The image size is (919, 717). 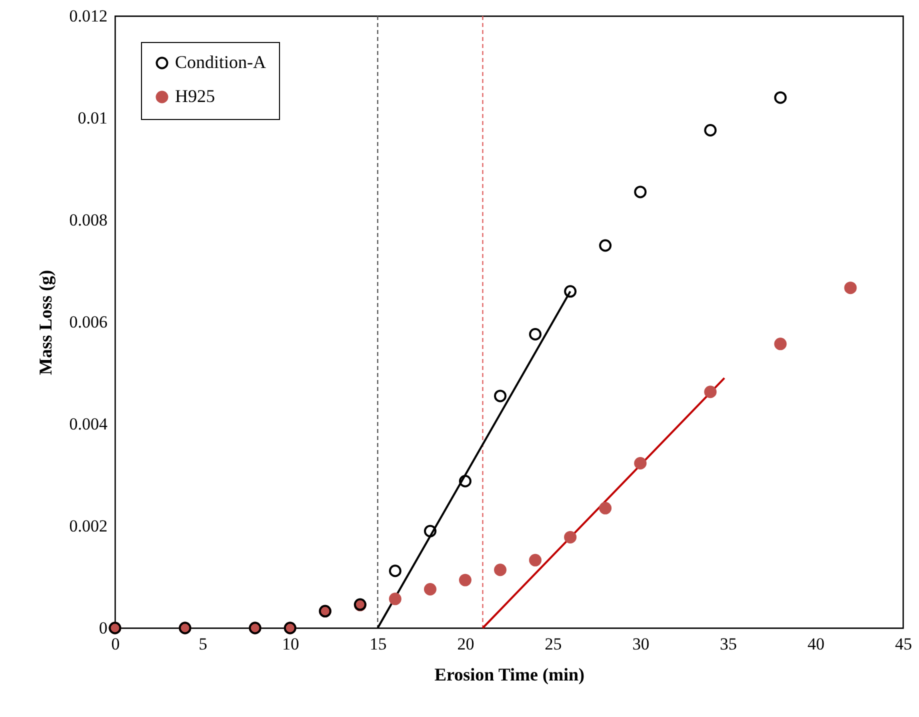 I want to click on y-tick-label: 0, so click(x=103, y=628).